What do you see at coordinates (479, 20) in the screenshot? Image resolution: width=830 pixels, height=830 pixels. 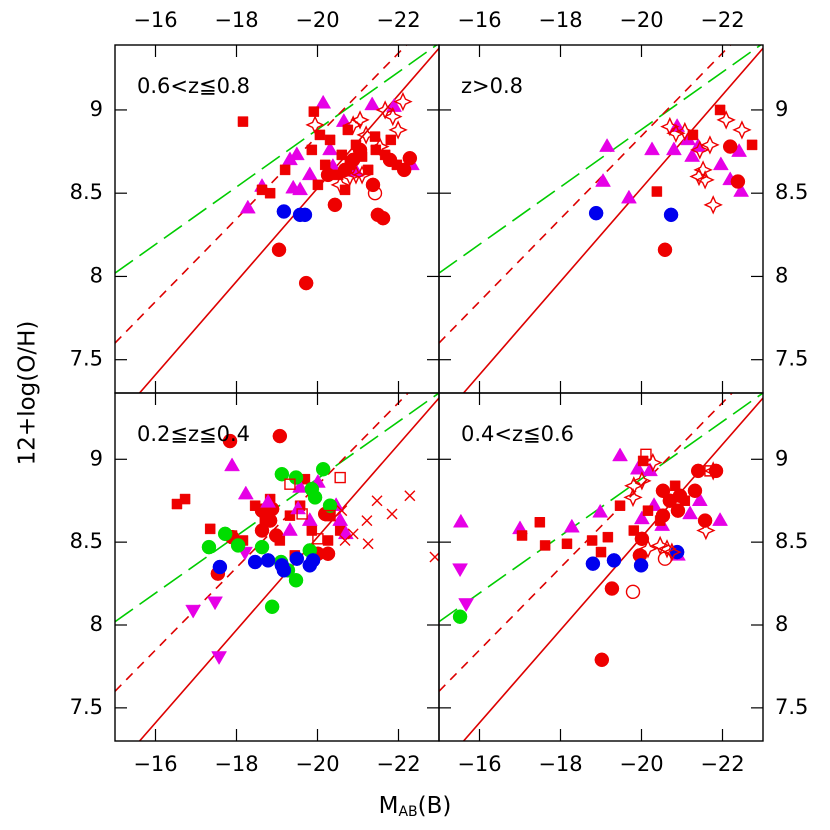 I see `x-tick-label: −16` at bounding box center [479, 20].